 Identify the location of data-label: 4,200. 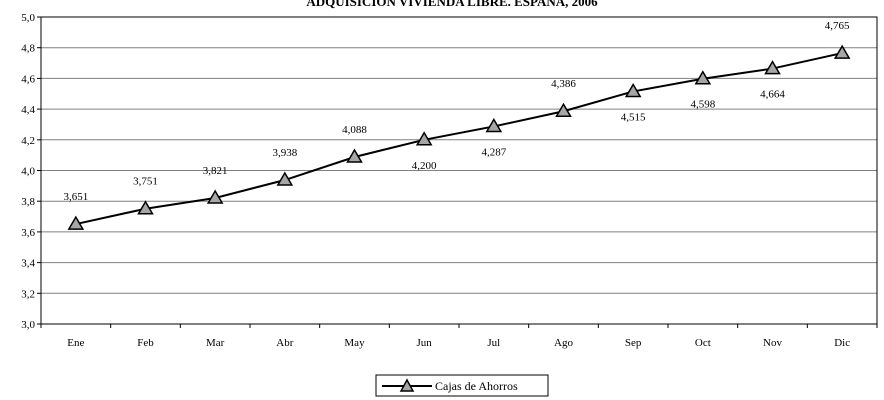
(424, 166).